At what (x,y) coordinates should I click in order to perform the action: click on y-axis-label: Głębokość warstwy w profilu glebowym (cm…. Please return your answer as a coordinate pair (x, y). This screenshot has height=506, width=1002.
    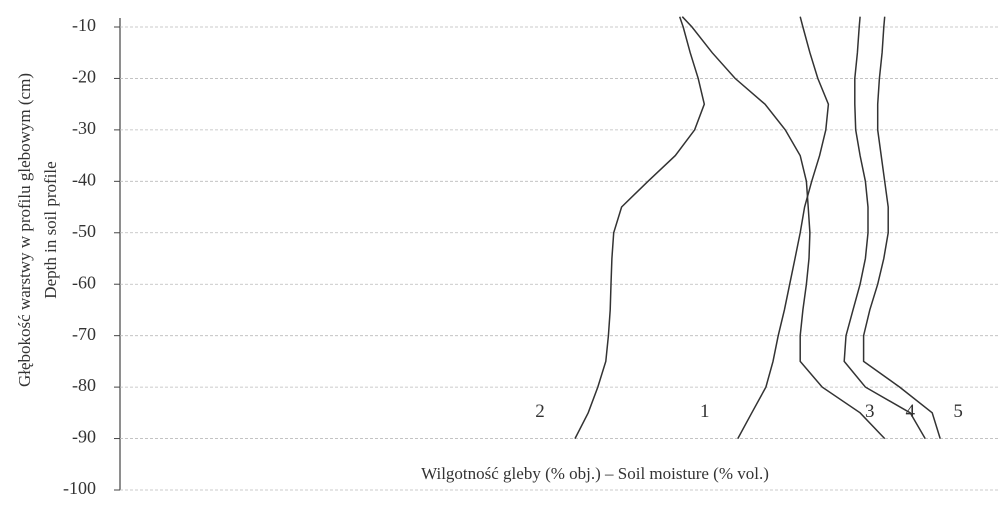
    Looking at the image, I should click on (24, 230).